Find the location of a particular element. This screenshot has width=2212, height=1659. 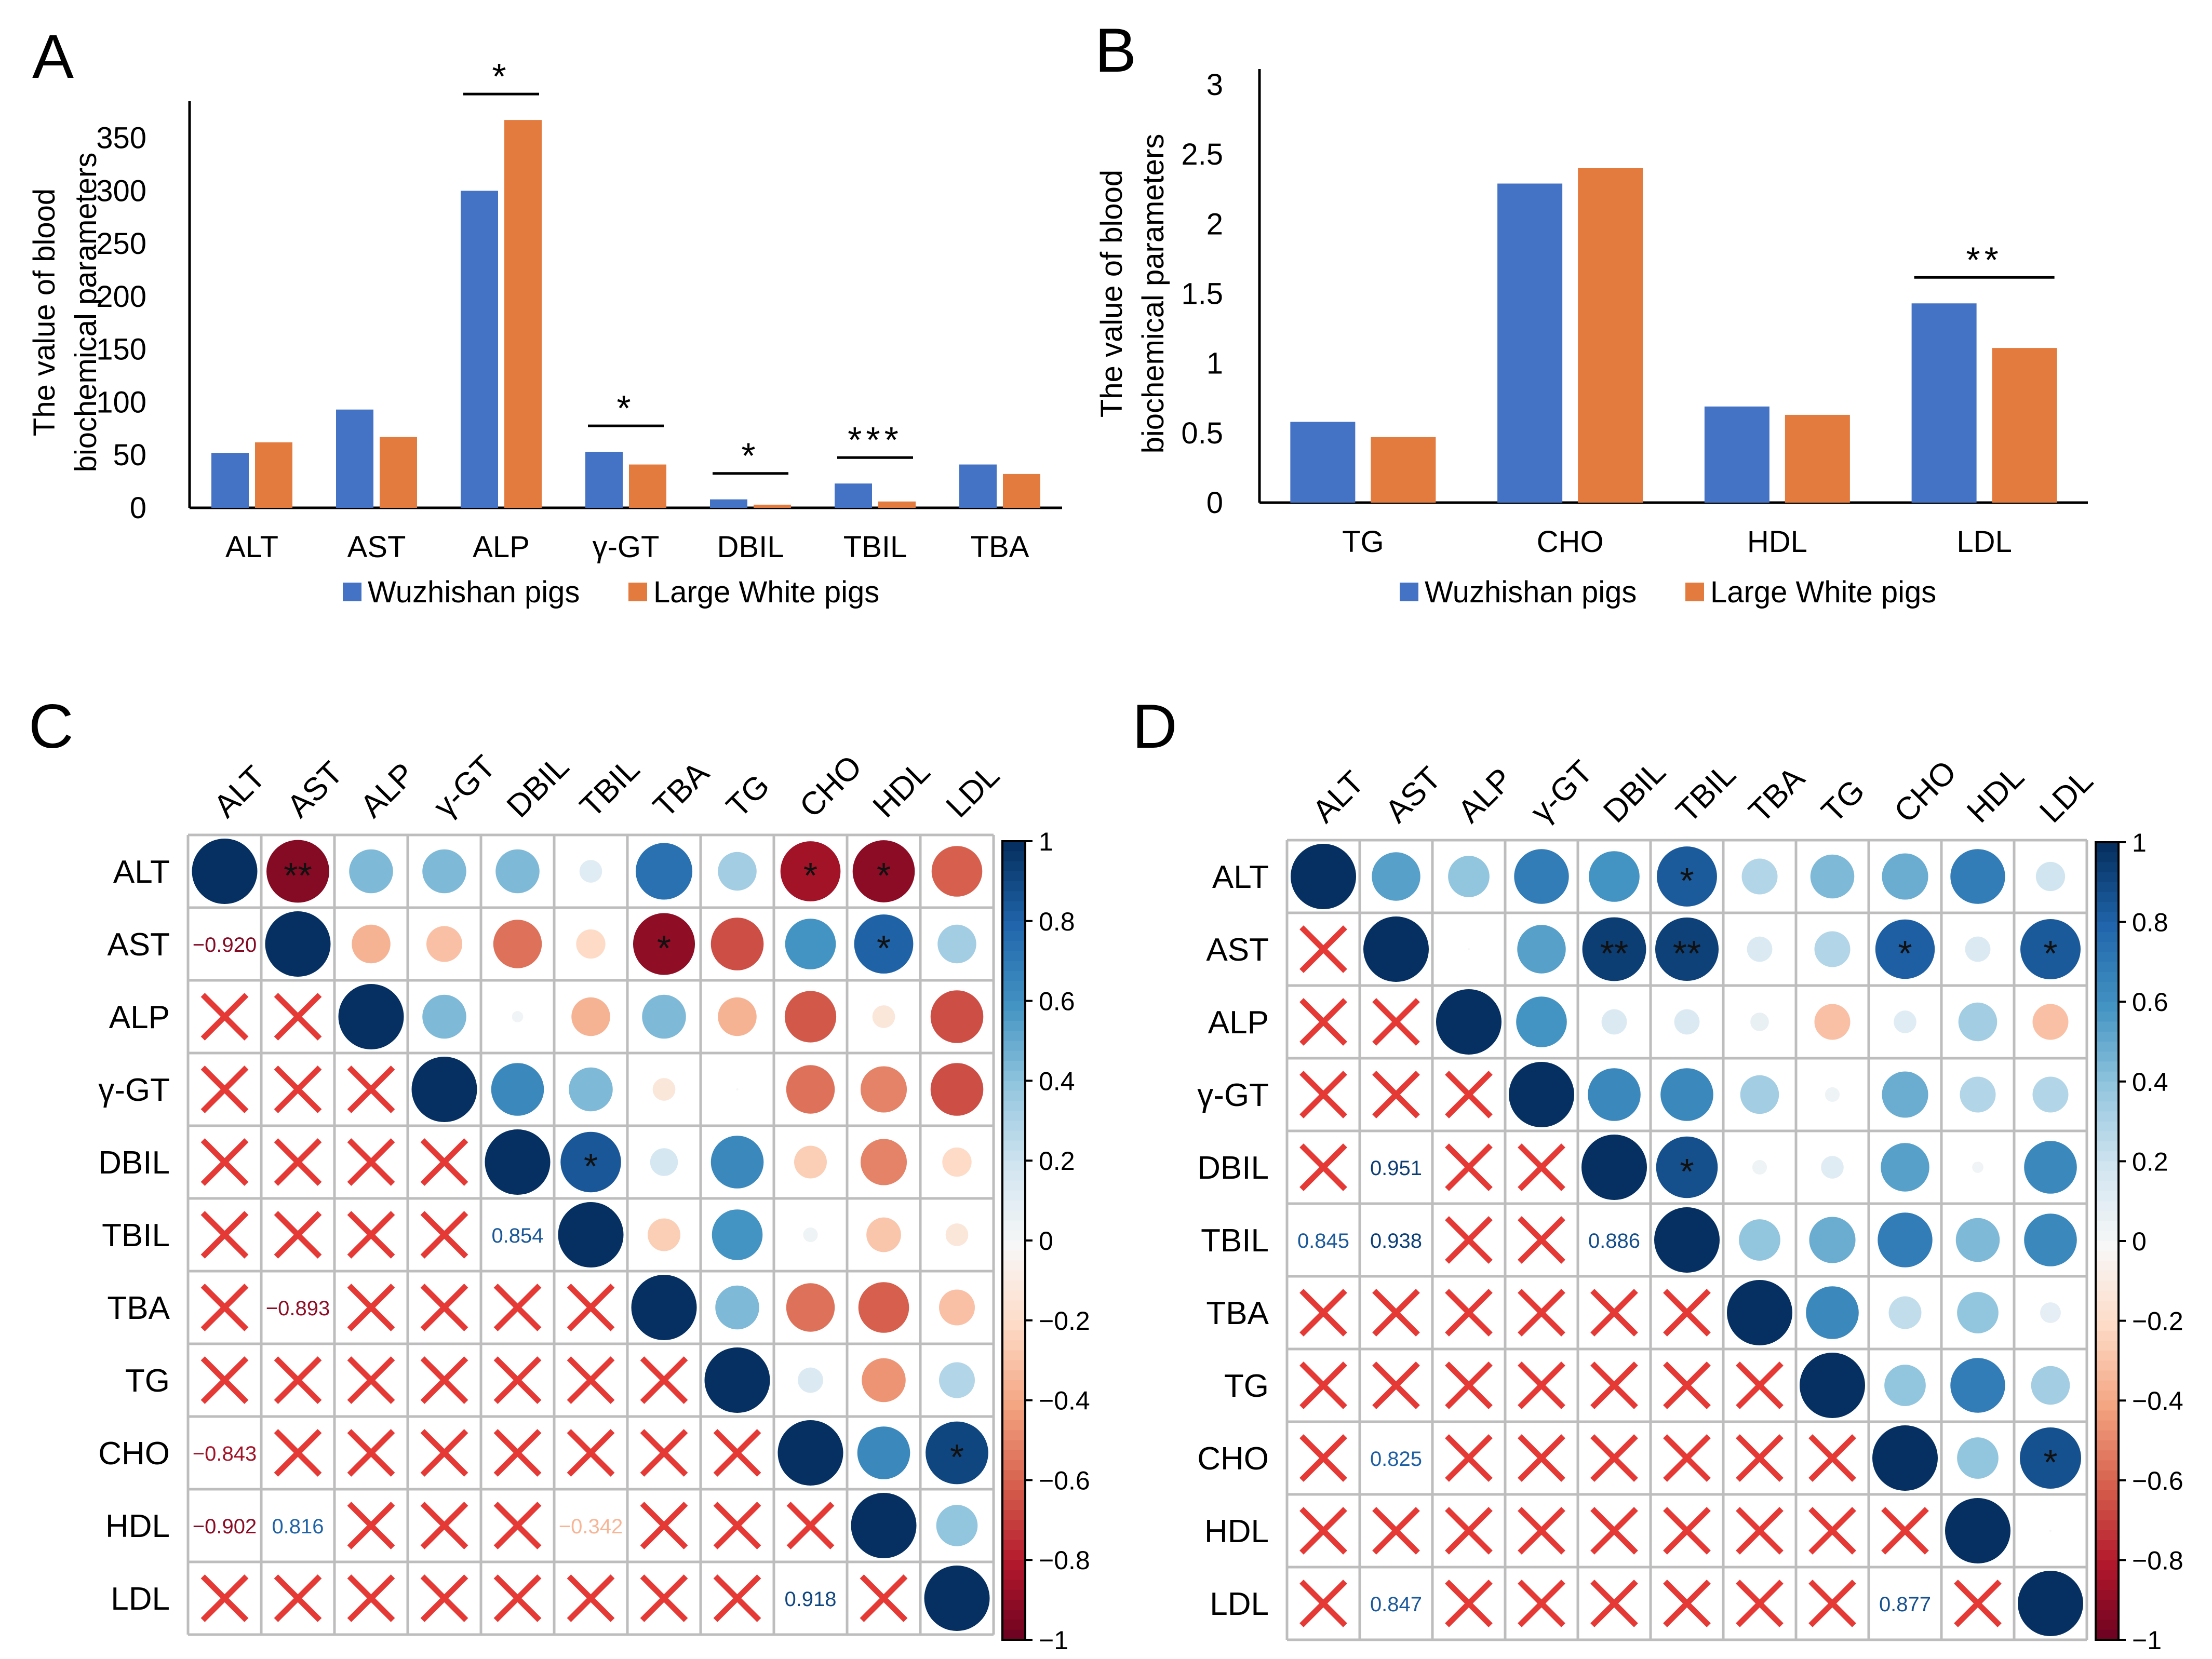

bar-TG-largewhite is located at coordinates (1403, 470).